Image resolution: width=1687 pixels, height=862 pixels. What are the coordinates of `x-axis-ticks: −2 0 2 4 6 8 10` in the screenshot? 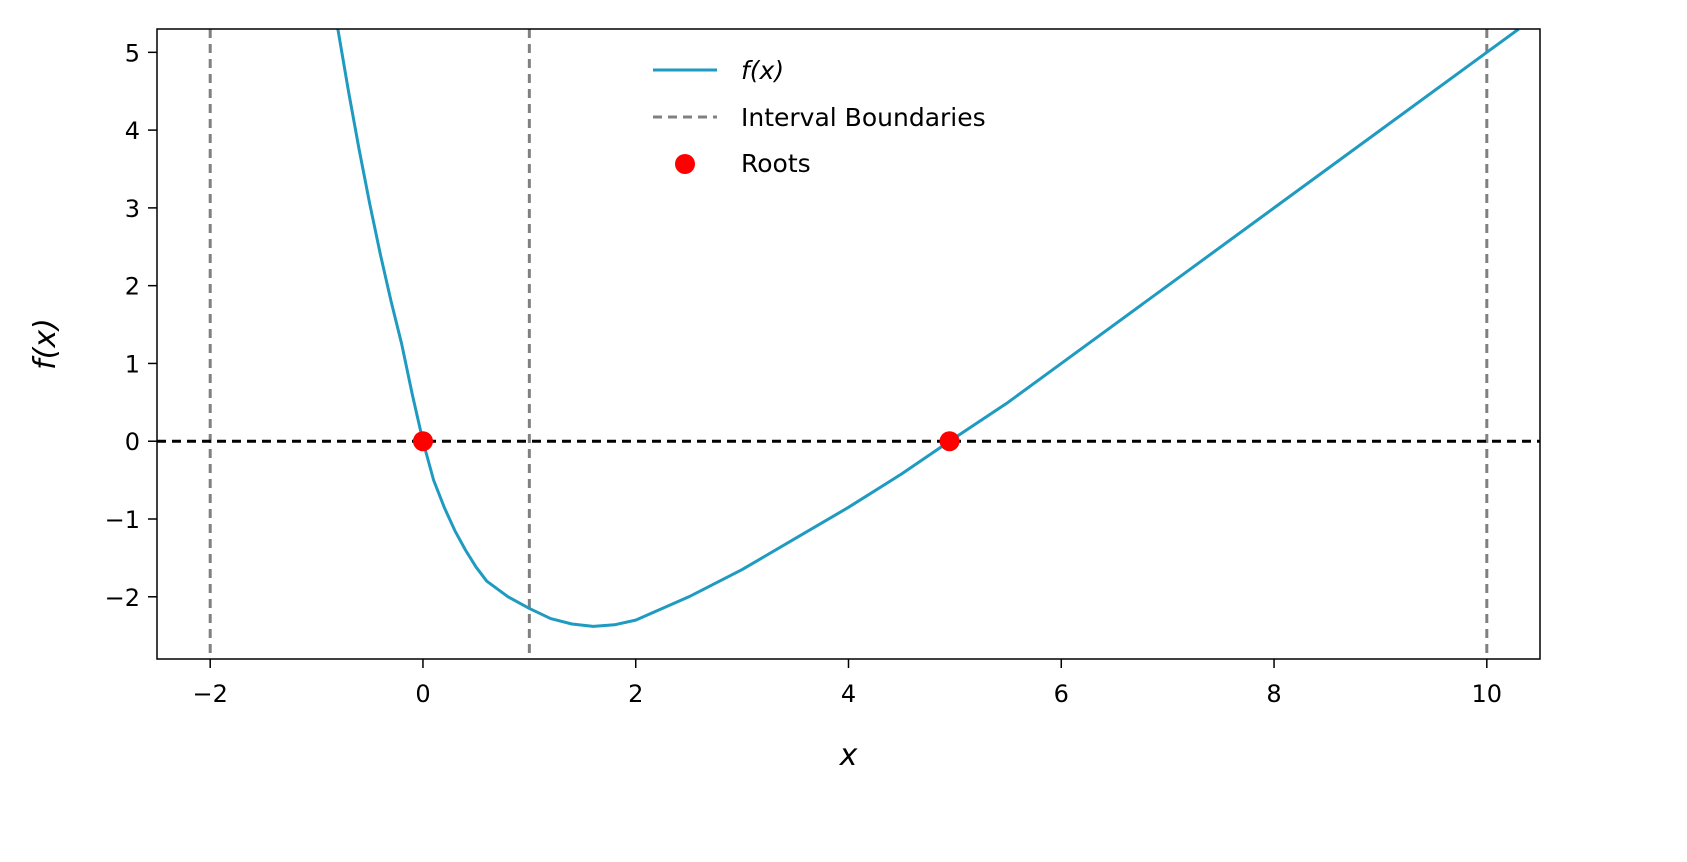 It's located at (847, 683).